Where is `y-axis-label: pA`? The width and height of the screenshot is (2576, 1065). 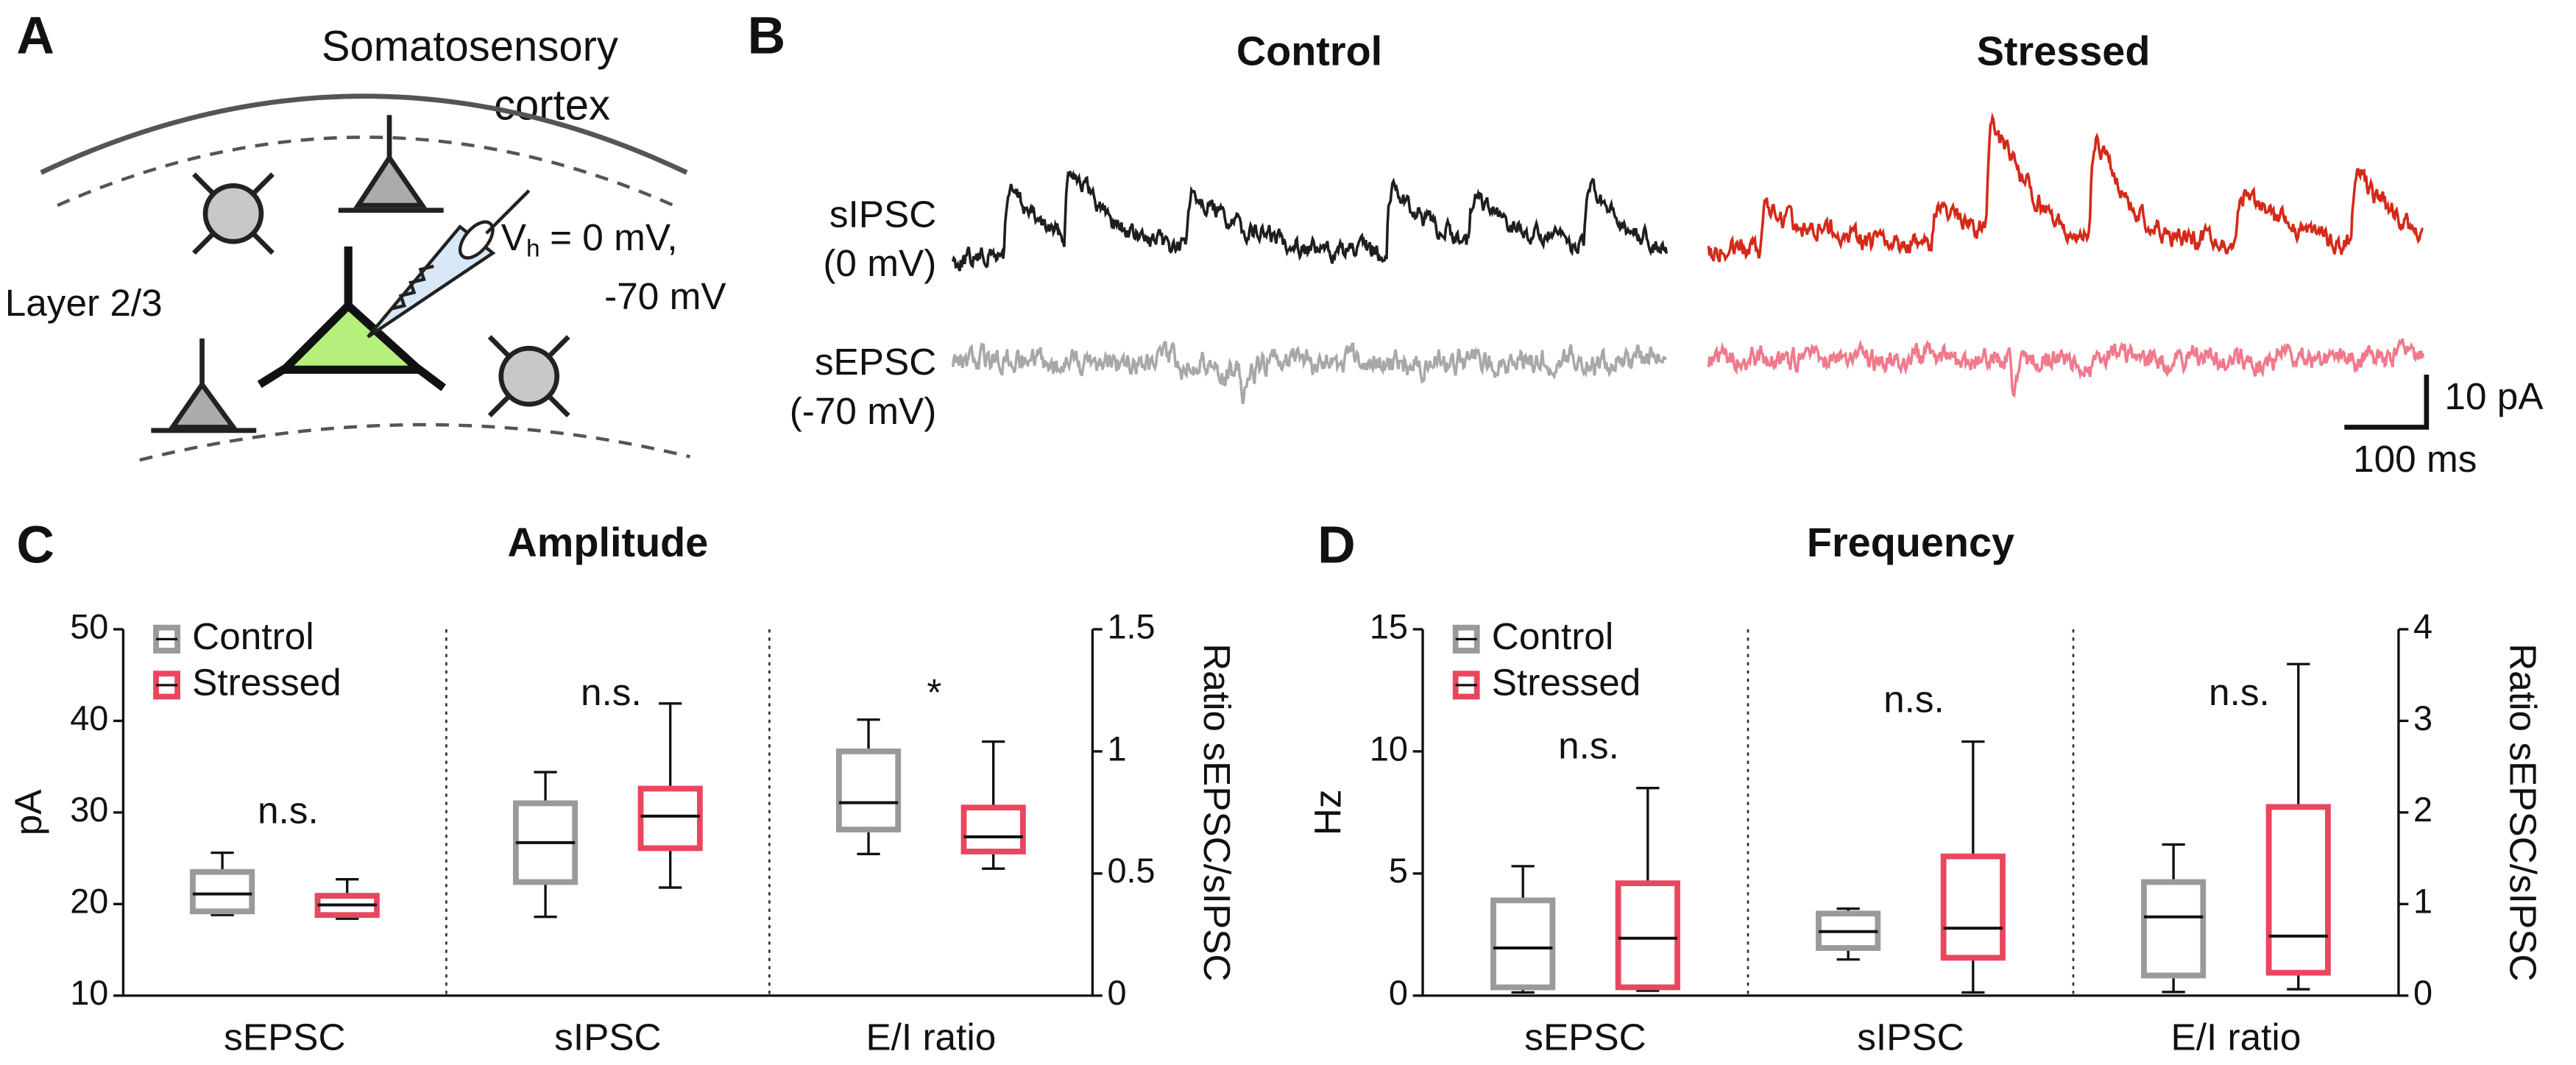
y-axis-label: pA is located at coordinates (28, 812).